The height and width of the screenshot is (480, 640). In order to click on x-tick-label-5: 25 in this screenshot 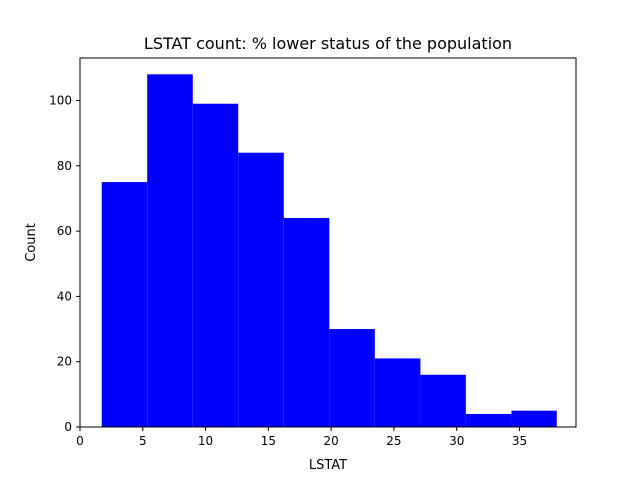, I will do `click(393, 441)`.